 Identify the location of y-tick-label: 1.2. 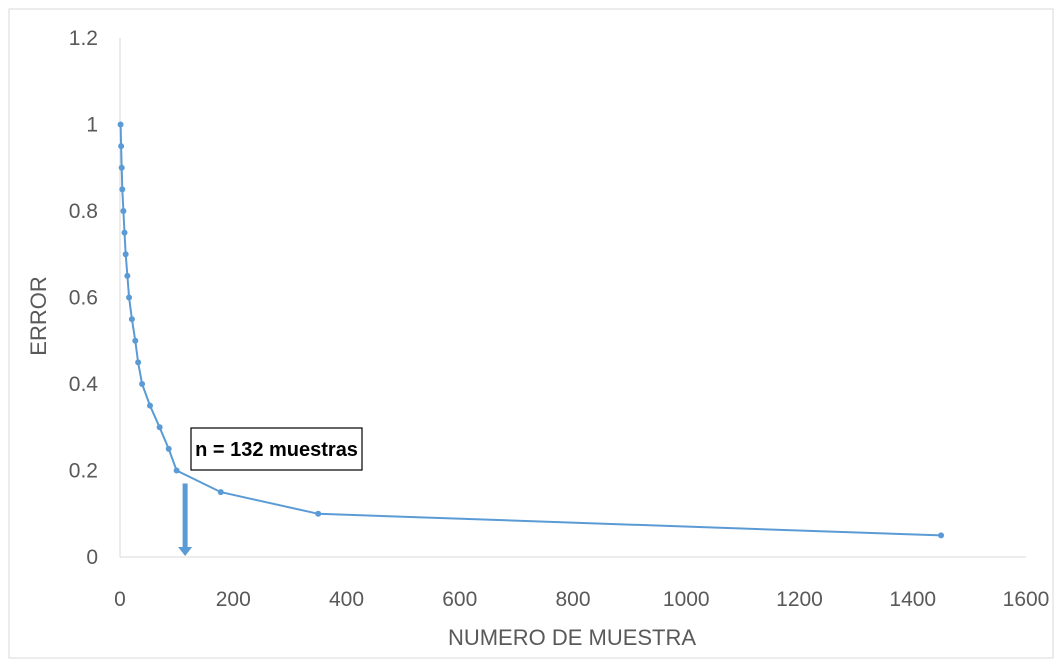
(83, 38).